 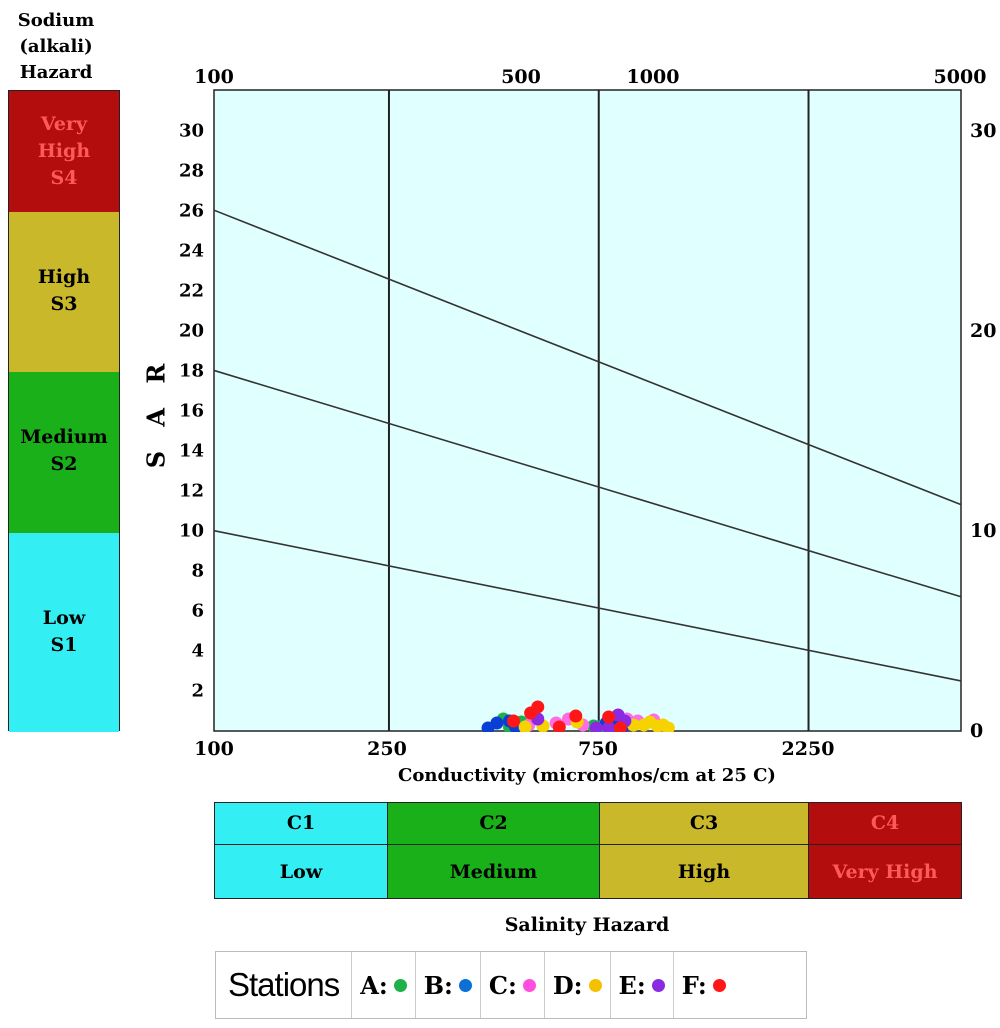 I want to click on bottom-tick-label: 100, so click(x=214, y=749).